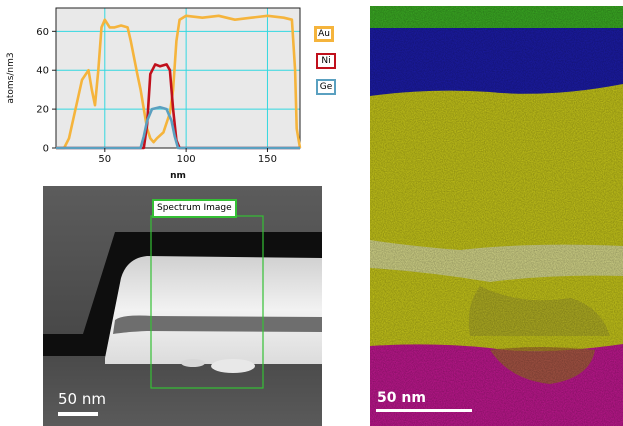 This screenshot has height=426, width=623. Describe the element at coordinates (267, 159) in the screenshot. I see `x-tick-label: 150` at that location.